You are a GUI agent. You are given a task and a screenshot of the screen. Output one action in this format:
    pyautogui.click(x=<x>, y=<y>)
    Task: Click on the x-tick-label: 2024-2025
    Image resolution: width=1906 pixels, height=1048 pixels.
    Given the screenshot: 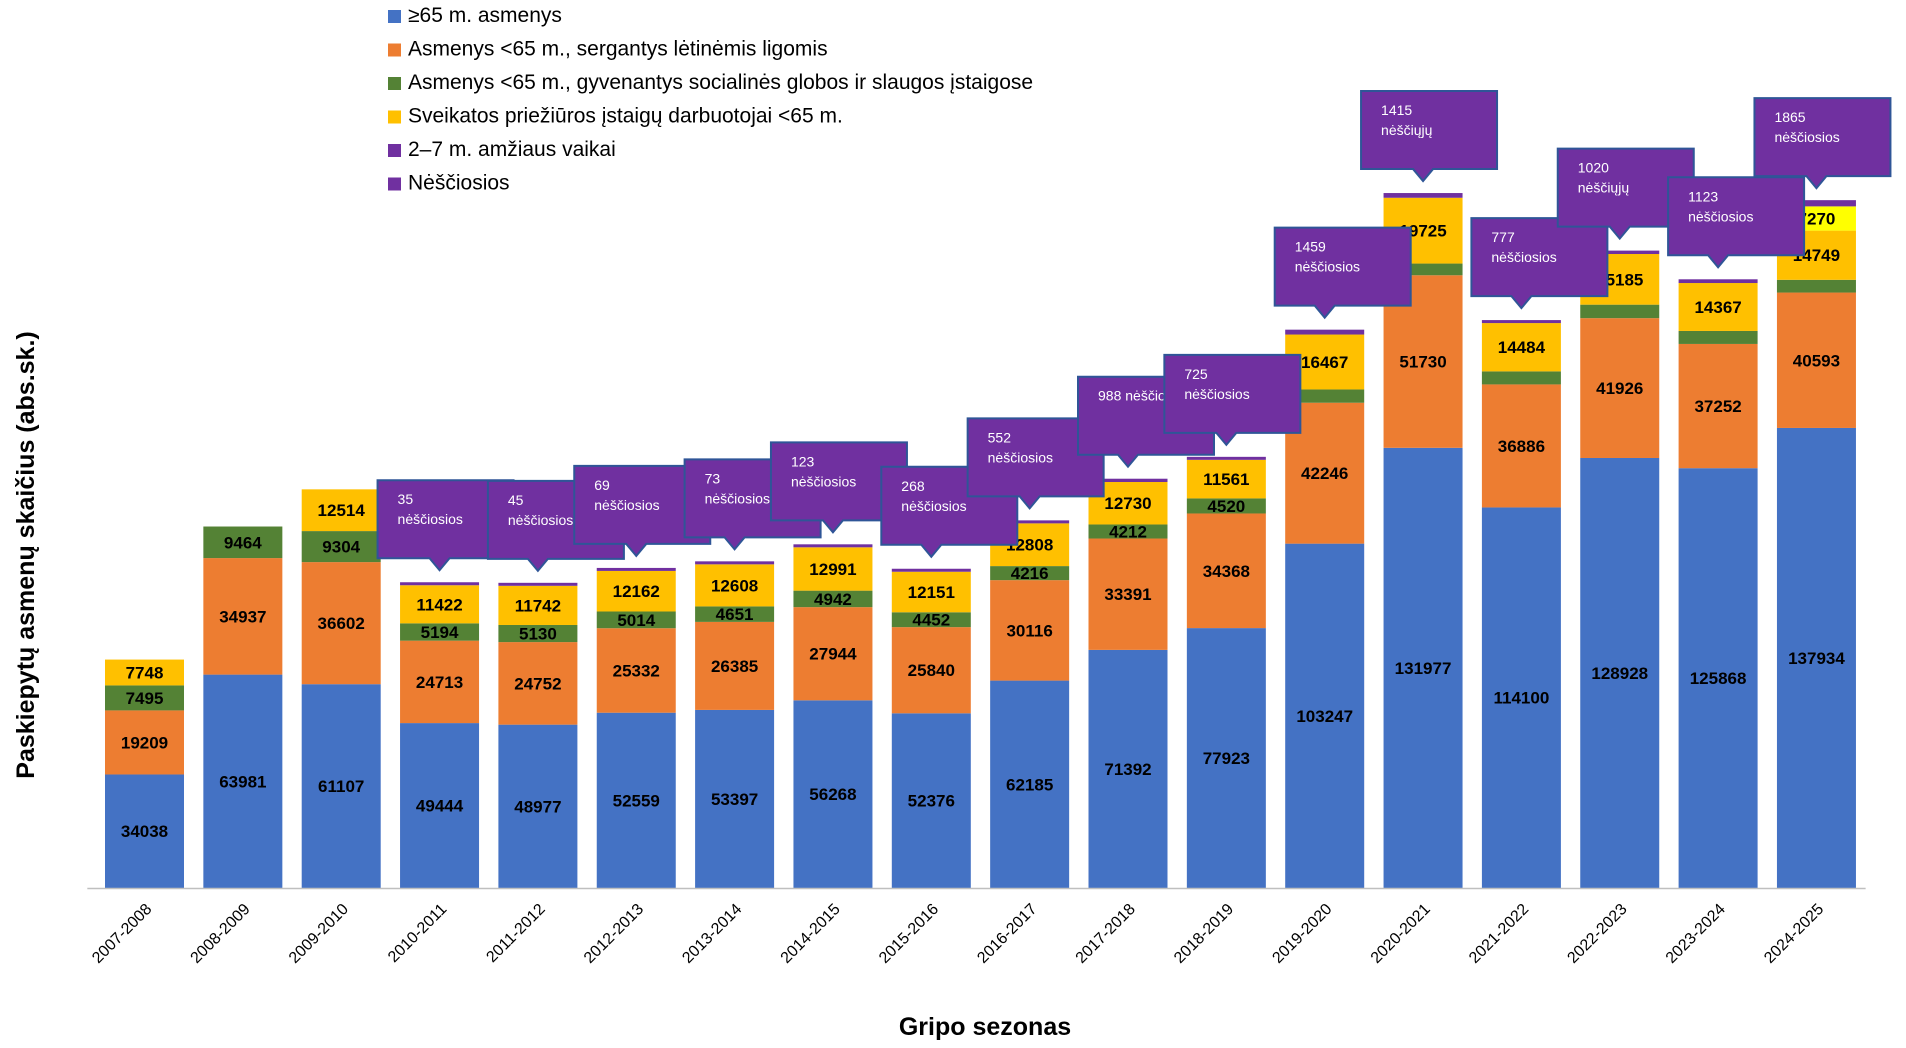 What is the action you would take?
    pyautogui.click(x=1794, y=934)
    